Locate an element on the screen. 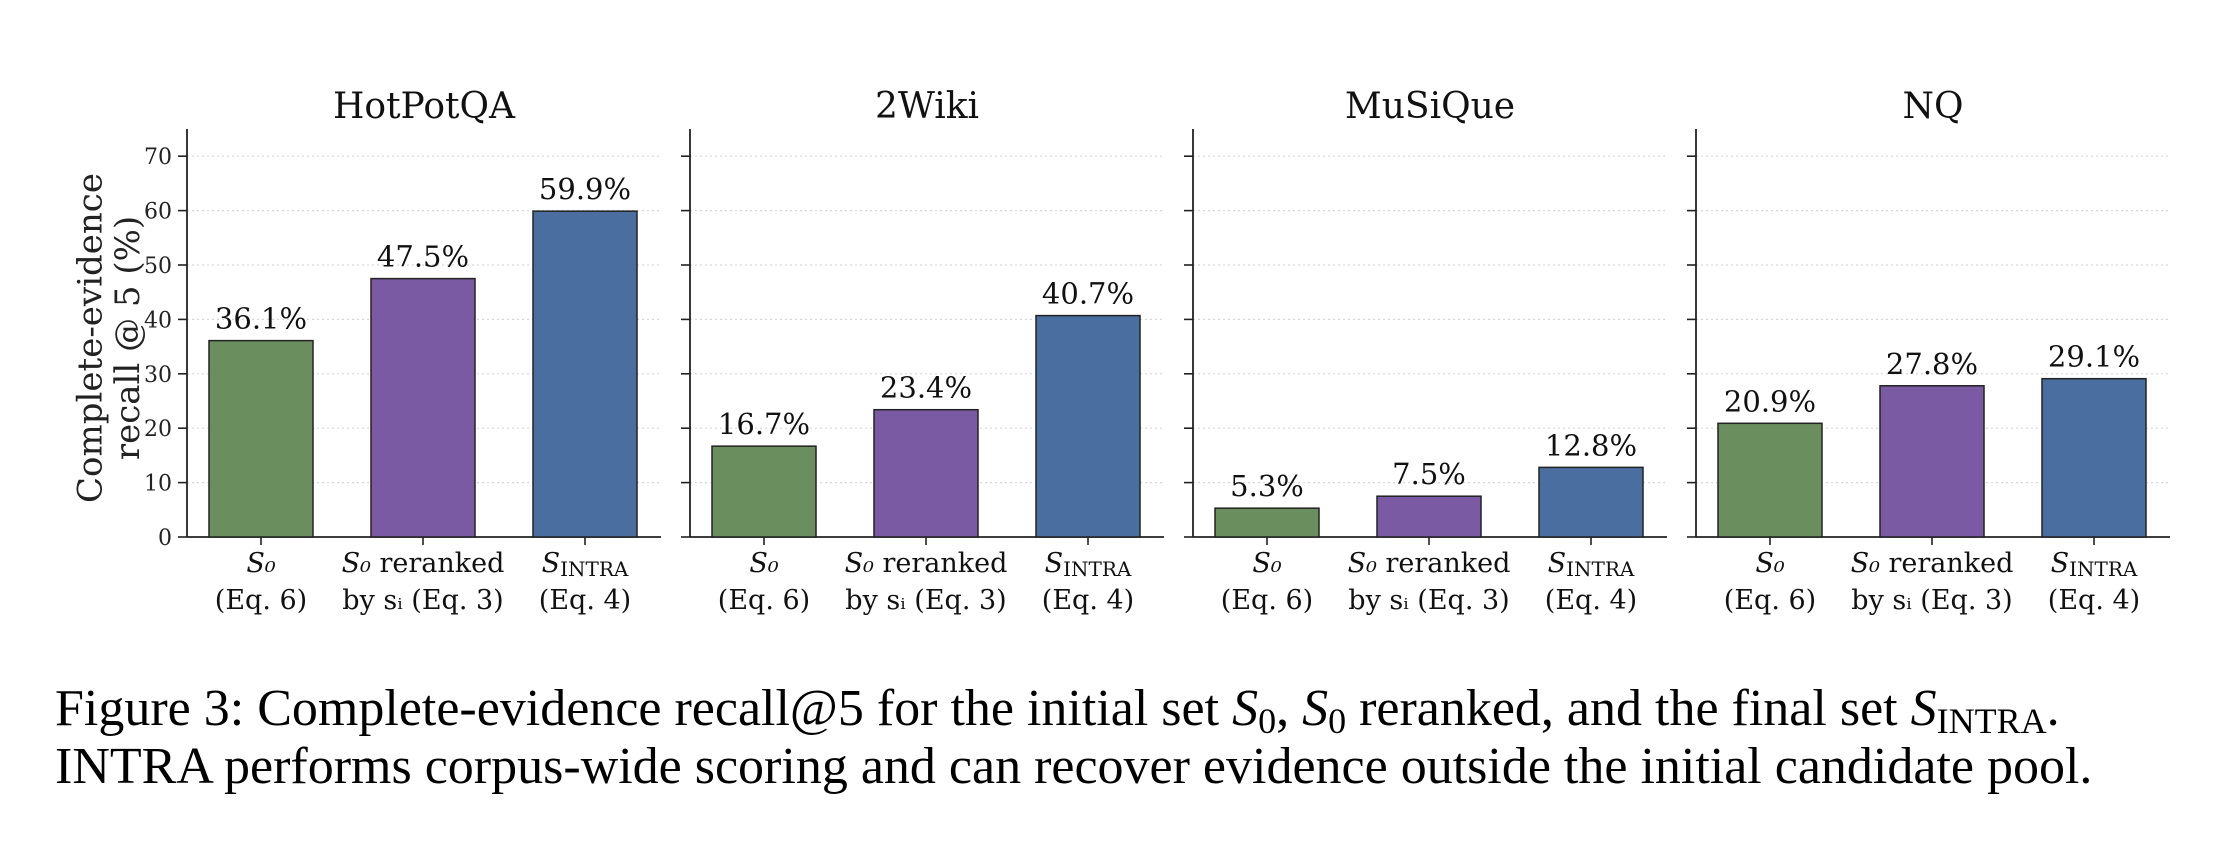 The height and width of the screenshot is (858, 2230). y-tick-label: 30 is located at coordinates (158, 375).